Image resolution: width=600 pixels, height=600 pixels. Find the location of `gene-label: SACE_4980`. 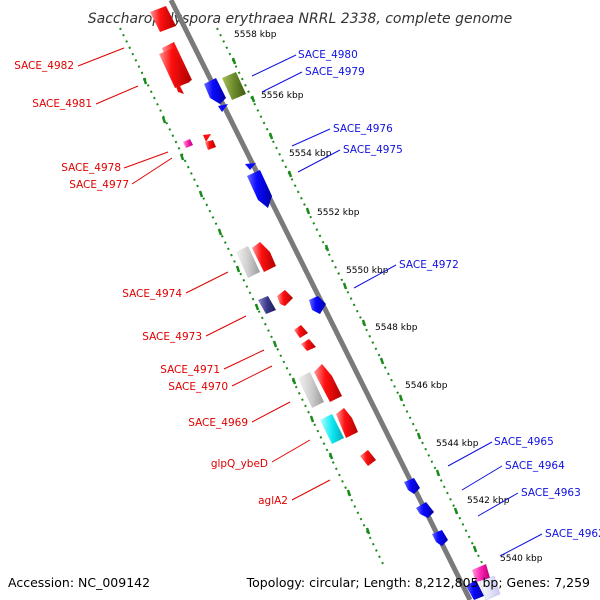

gene-label: SACE_4980 is located at coordinates (328, 55).